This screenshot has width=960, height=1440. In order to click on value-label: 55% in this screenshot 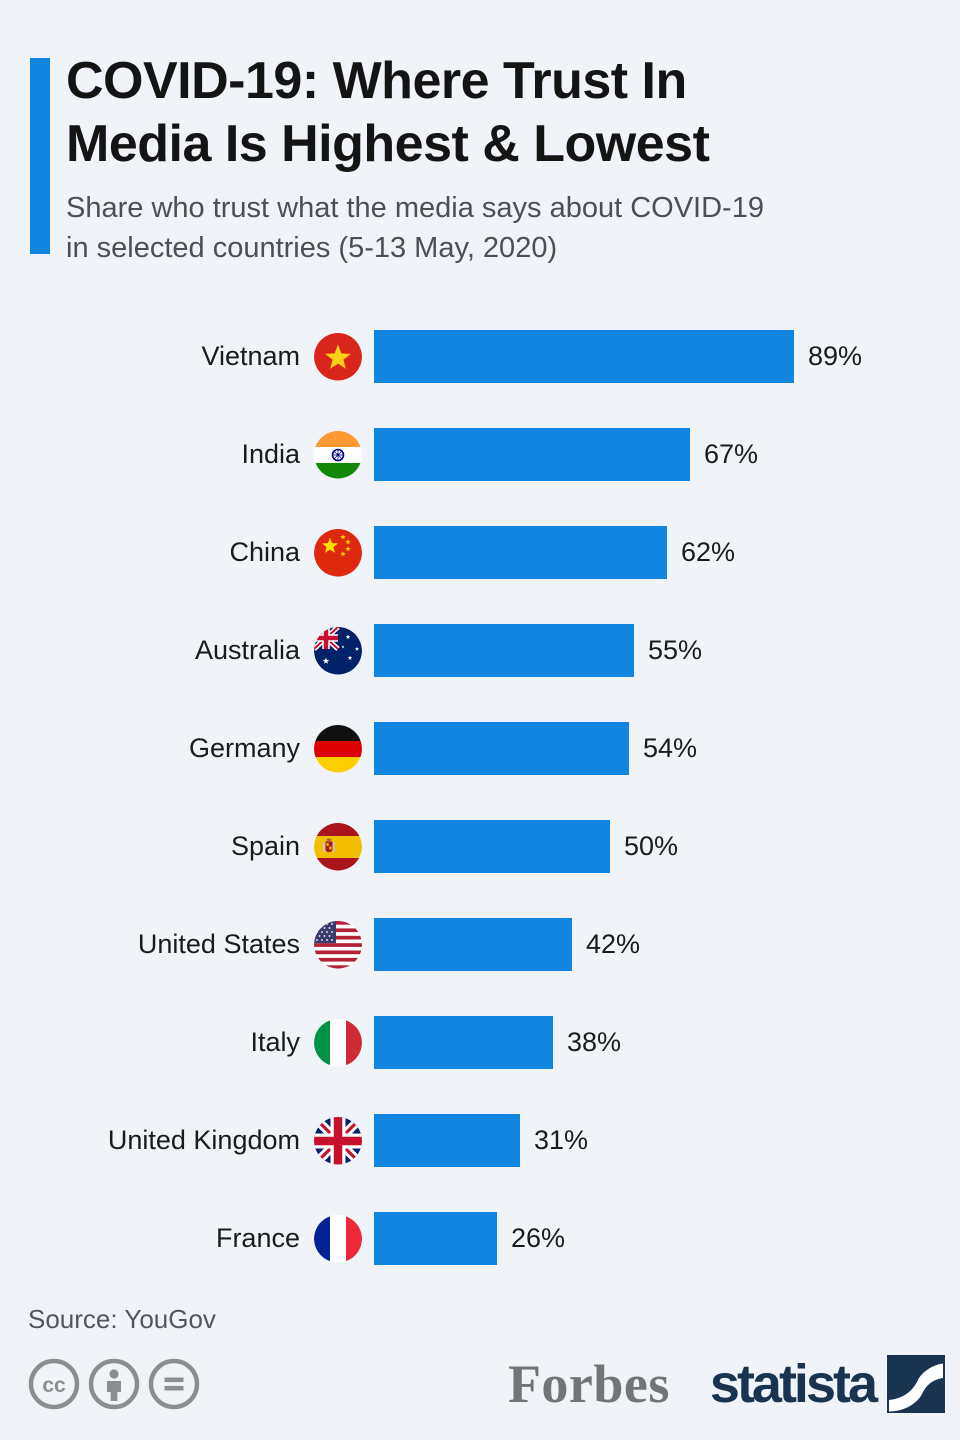, I will do `click(675, 650)`.